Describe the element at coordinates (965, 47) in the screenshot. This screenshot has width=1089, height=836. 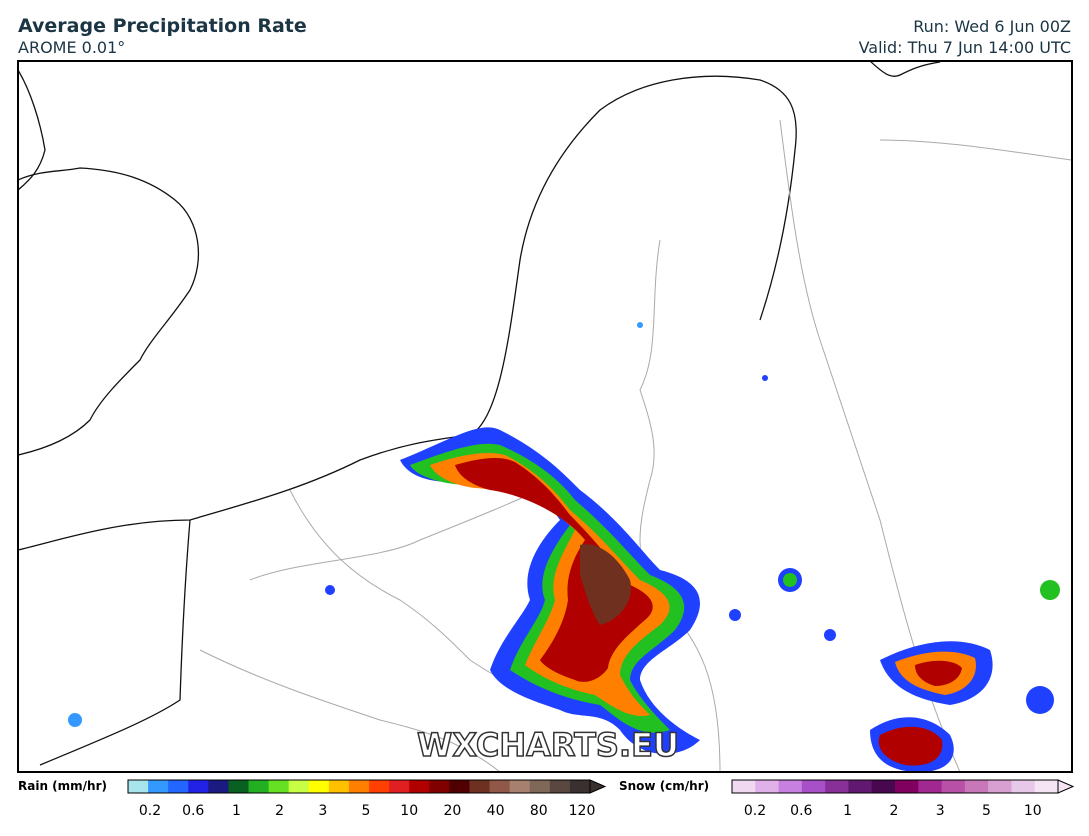
I see `valid-time: Valid: Thu 7 Jun 14:00 UTC` at that location.